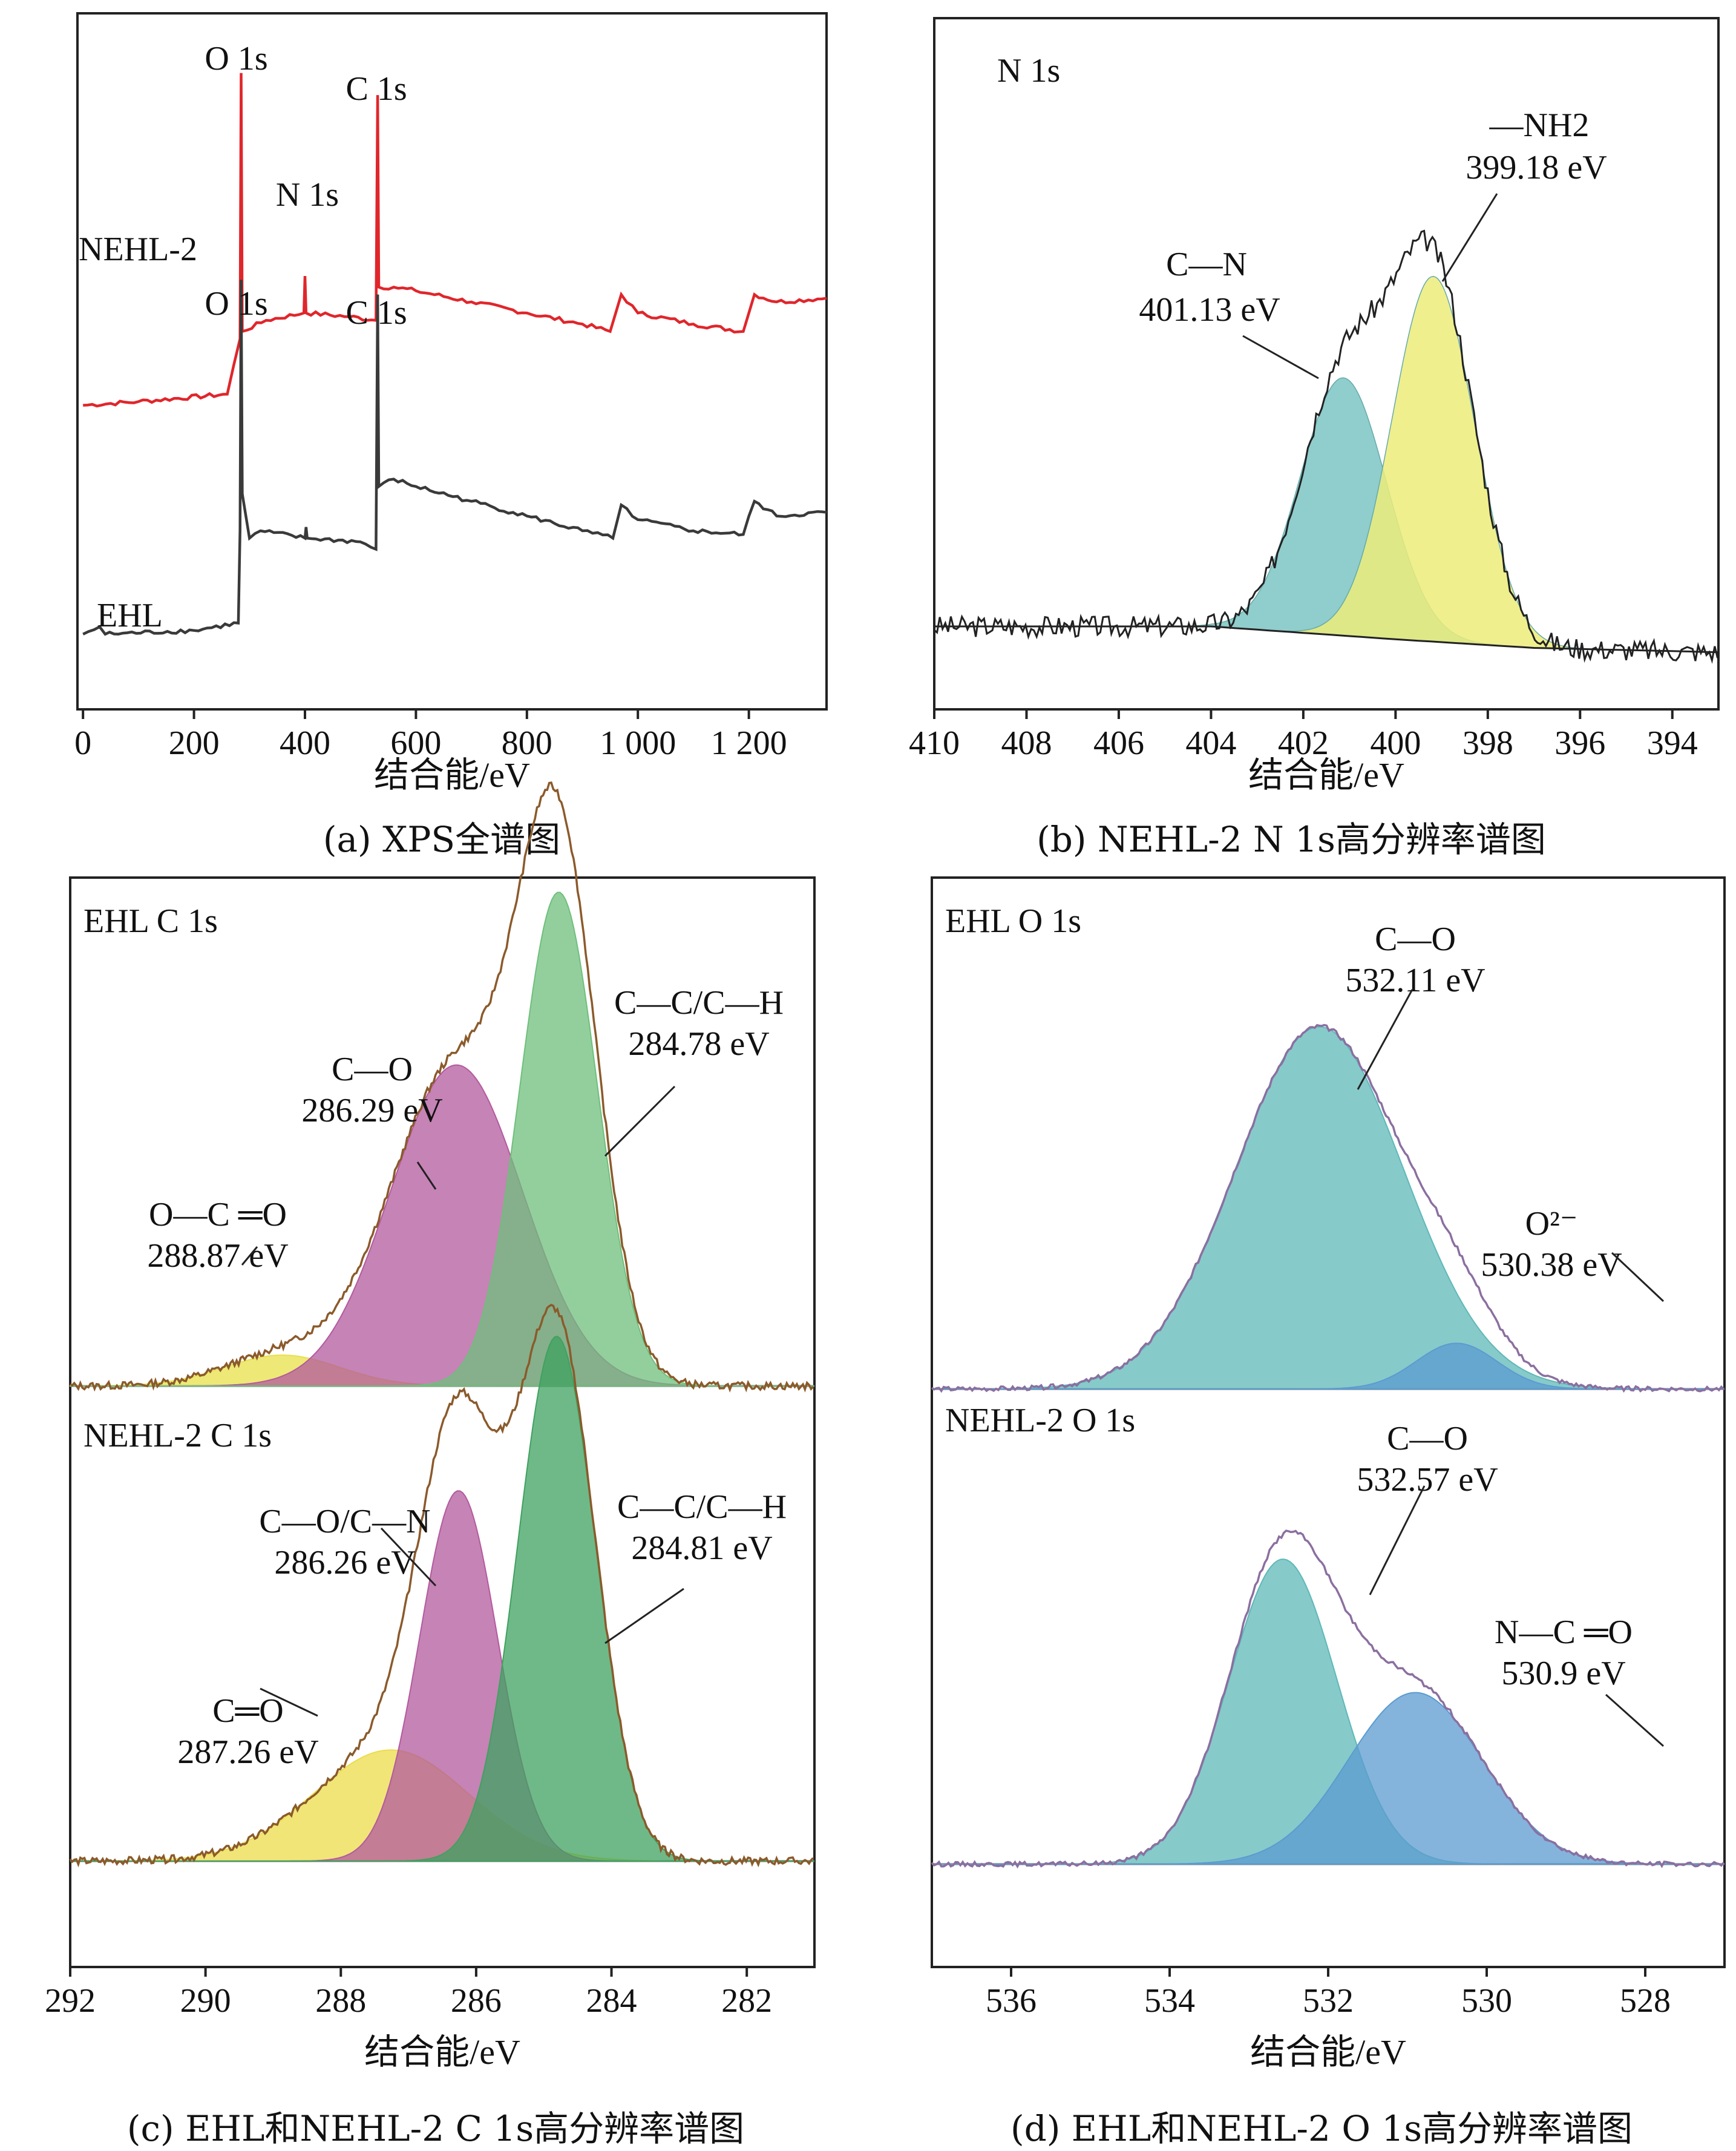 The image size is (1736, 2151). Describe the element at coordinates (1328, 2052) in the screenshot. I see `d-x-axis-label: 结合能/eV` at that location.